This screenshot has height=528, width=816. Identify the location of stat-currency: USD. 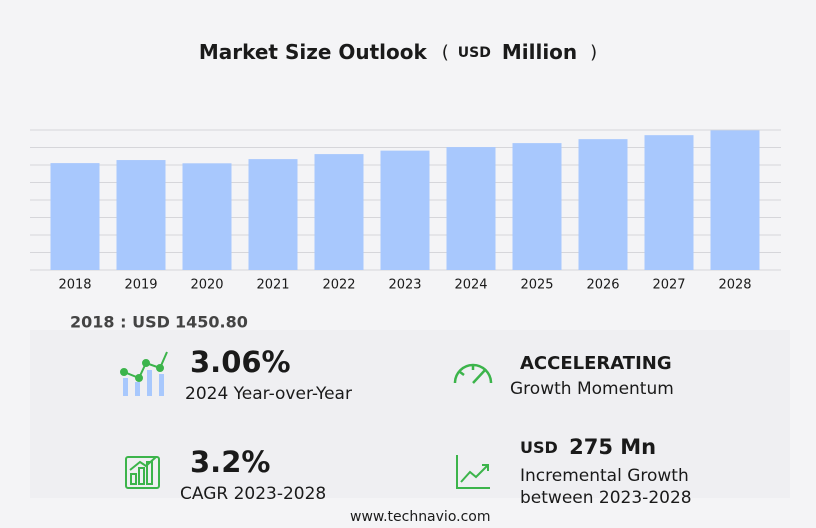
(539, 447).